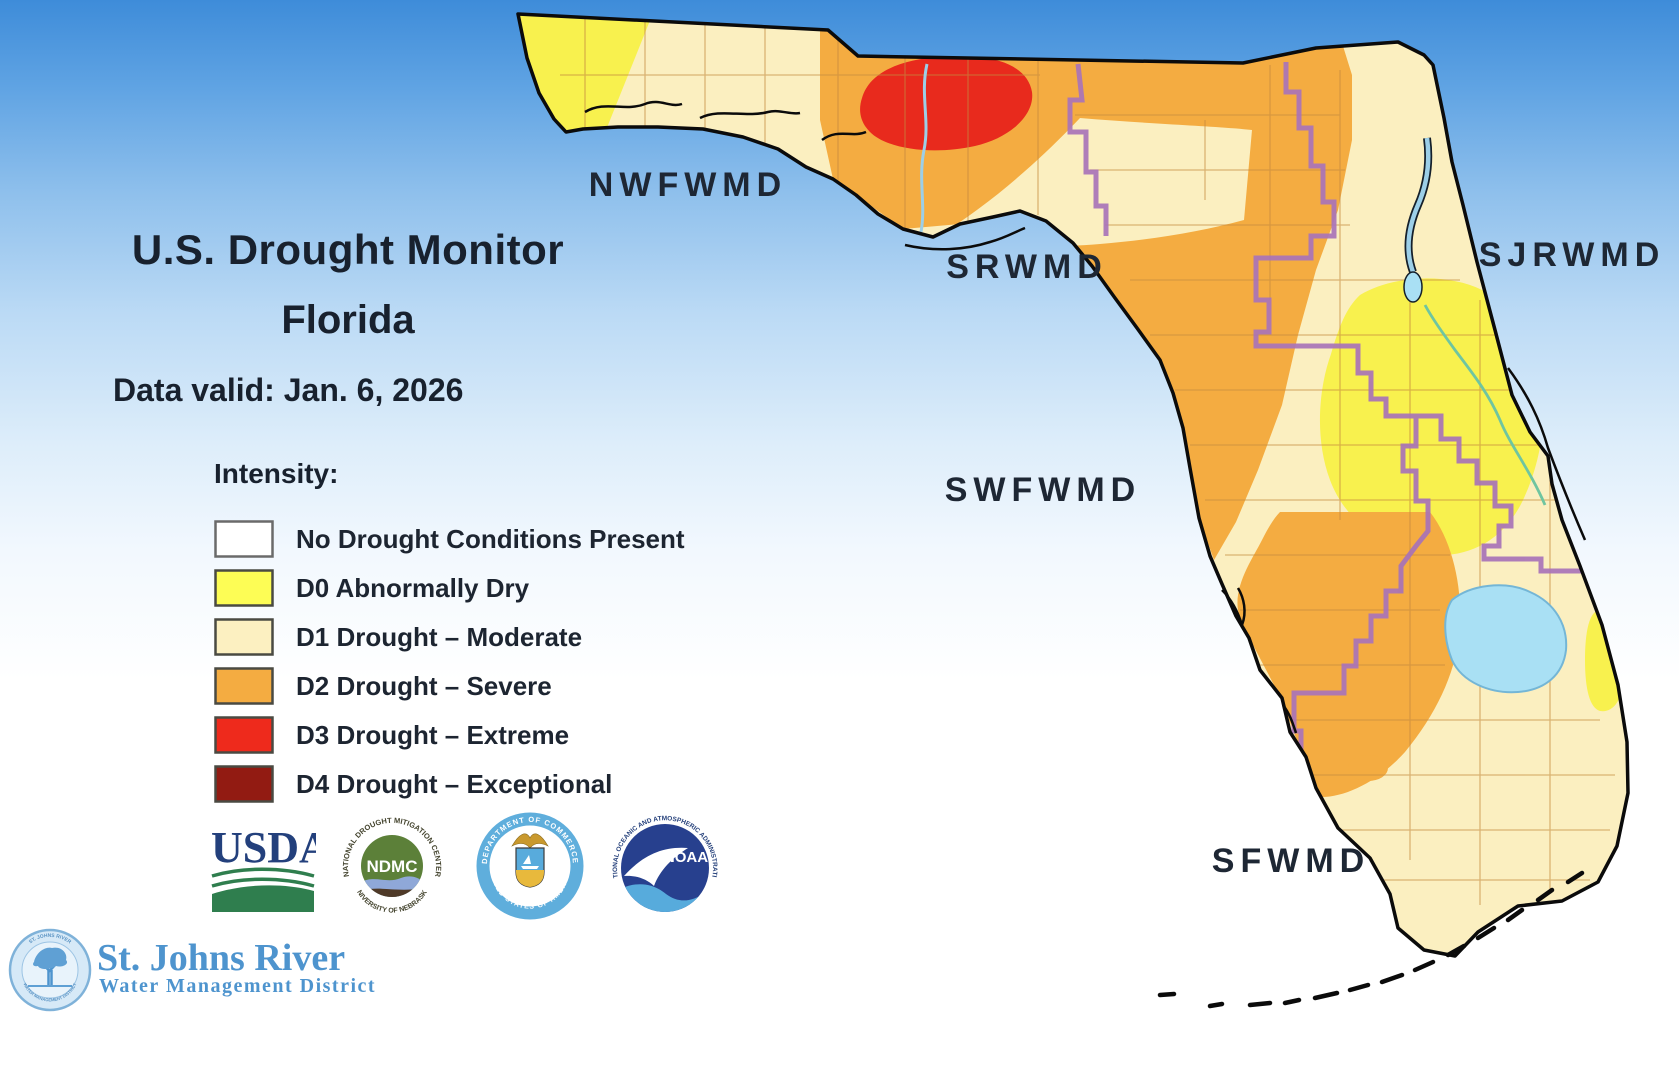 The image size is (1679, 1080). I want to click on page-title: U.S. Drought Monitor, so click(348, 249).